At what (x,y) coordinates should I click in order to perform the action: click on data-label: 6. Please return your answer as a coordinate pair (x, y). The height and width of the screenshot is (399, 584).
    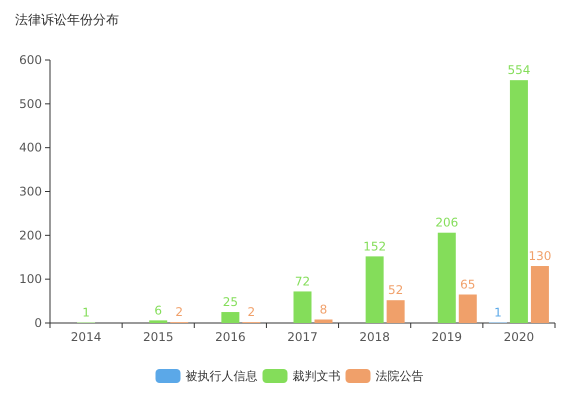
    Looking at the image, I should click on (158, 310).